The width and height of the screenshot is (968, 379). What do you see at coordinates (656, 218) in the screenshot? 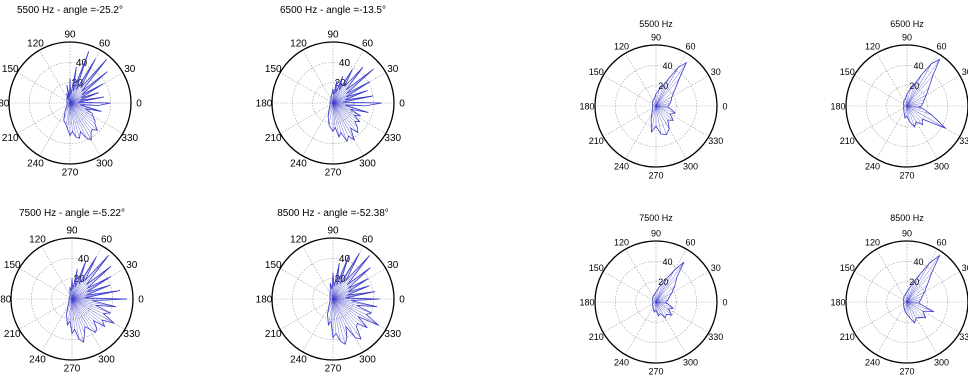
I see `plot-title: 7500 Hz` at bounding box center [656, 218].